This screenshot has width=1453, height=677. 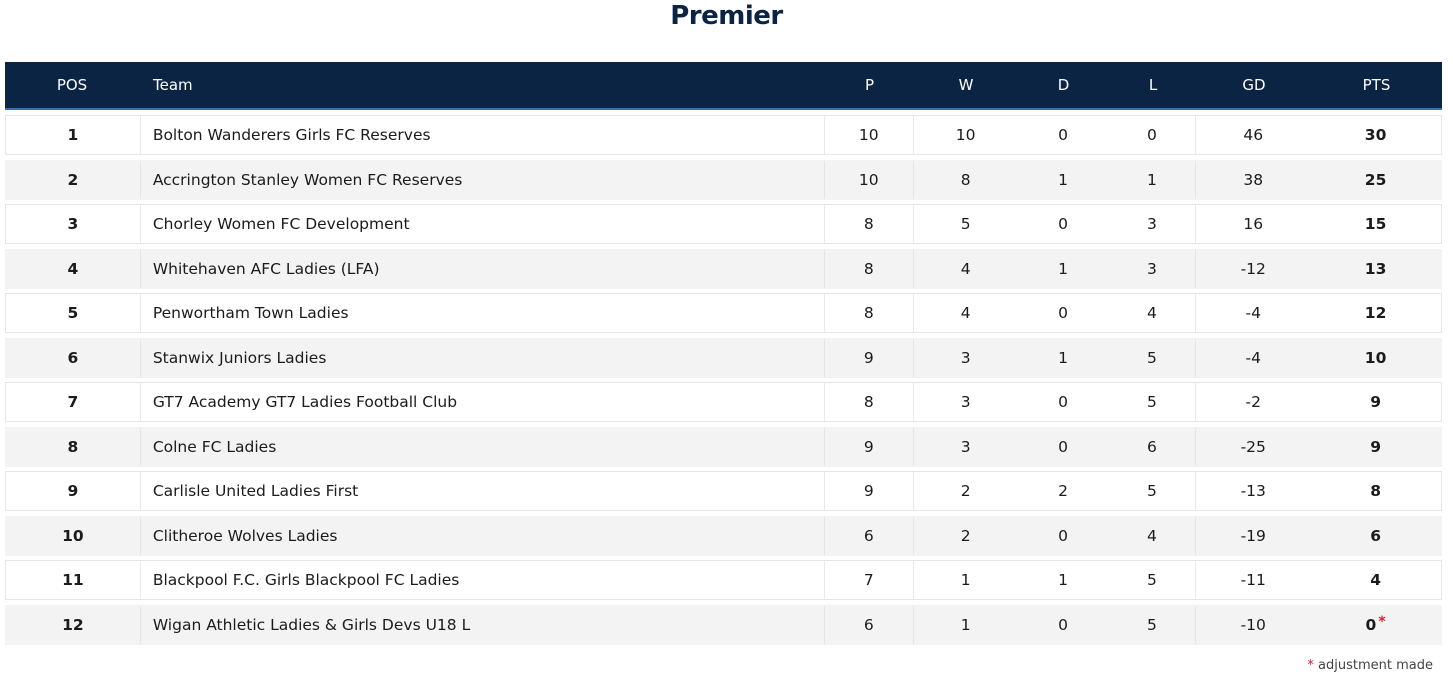 I want to click on column-header-won: W, so click(x=966, y=85).